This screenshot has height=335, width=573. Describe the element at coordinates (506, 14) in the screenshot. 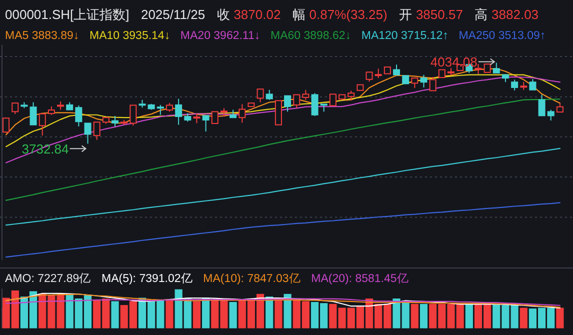

I see `text: 高 3882.03` at that location.